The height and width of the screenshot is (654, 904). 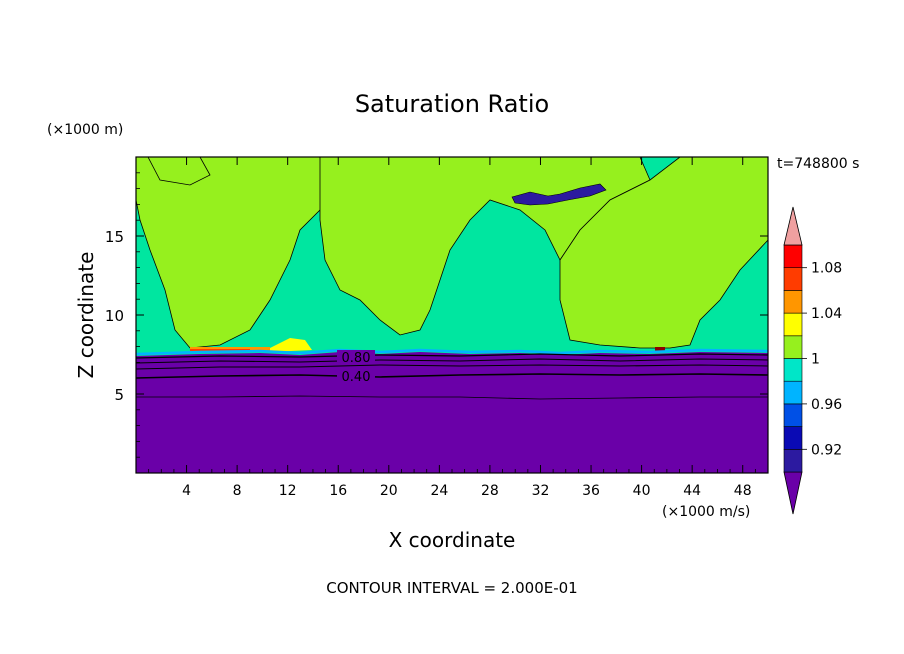 I want to click on colorbar-label: 0.96, so click(x=826, y=405).